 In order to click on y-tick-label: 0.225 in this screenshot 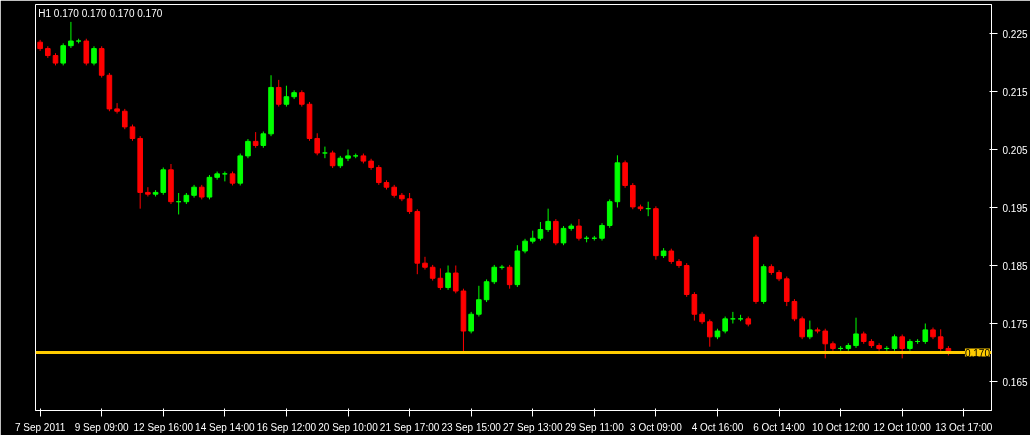, I will do `click(1015, 34)`.